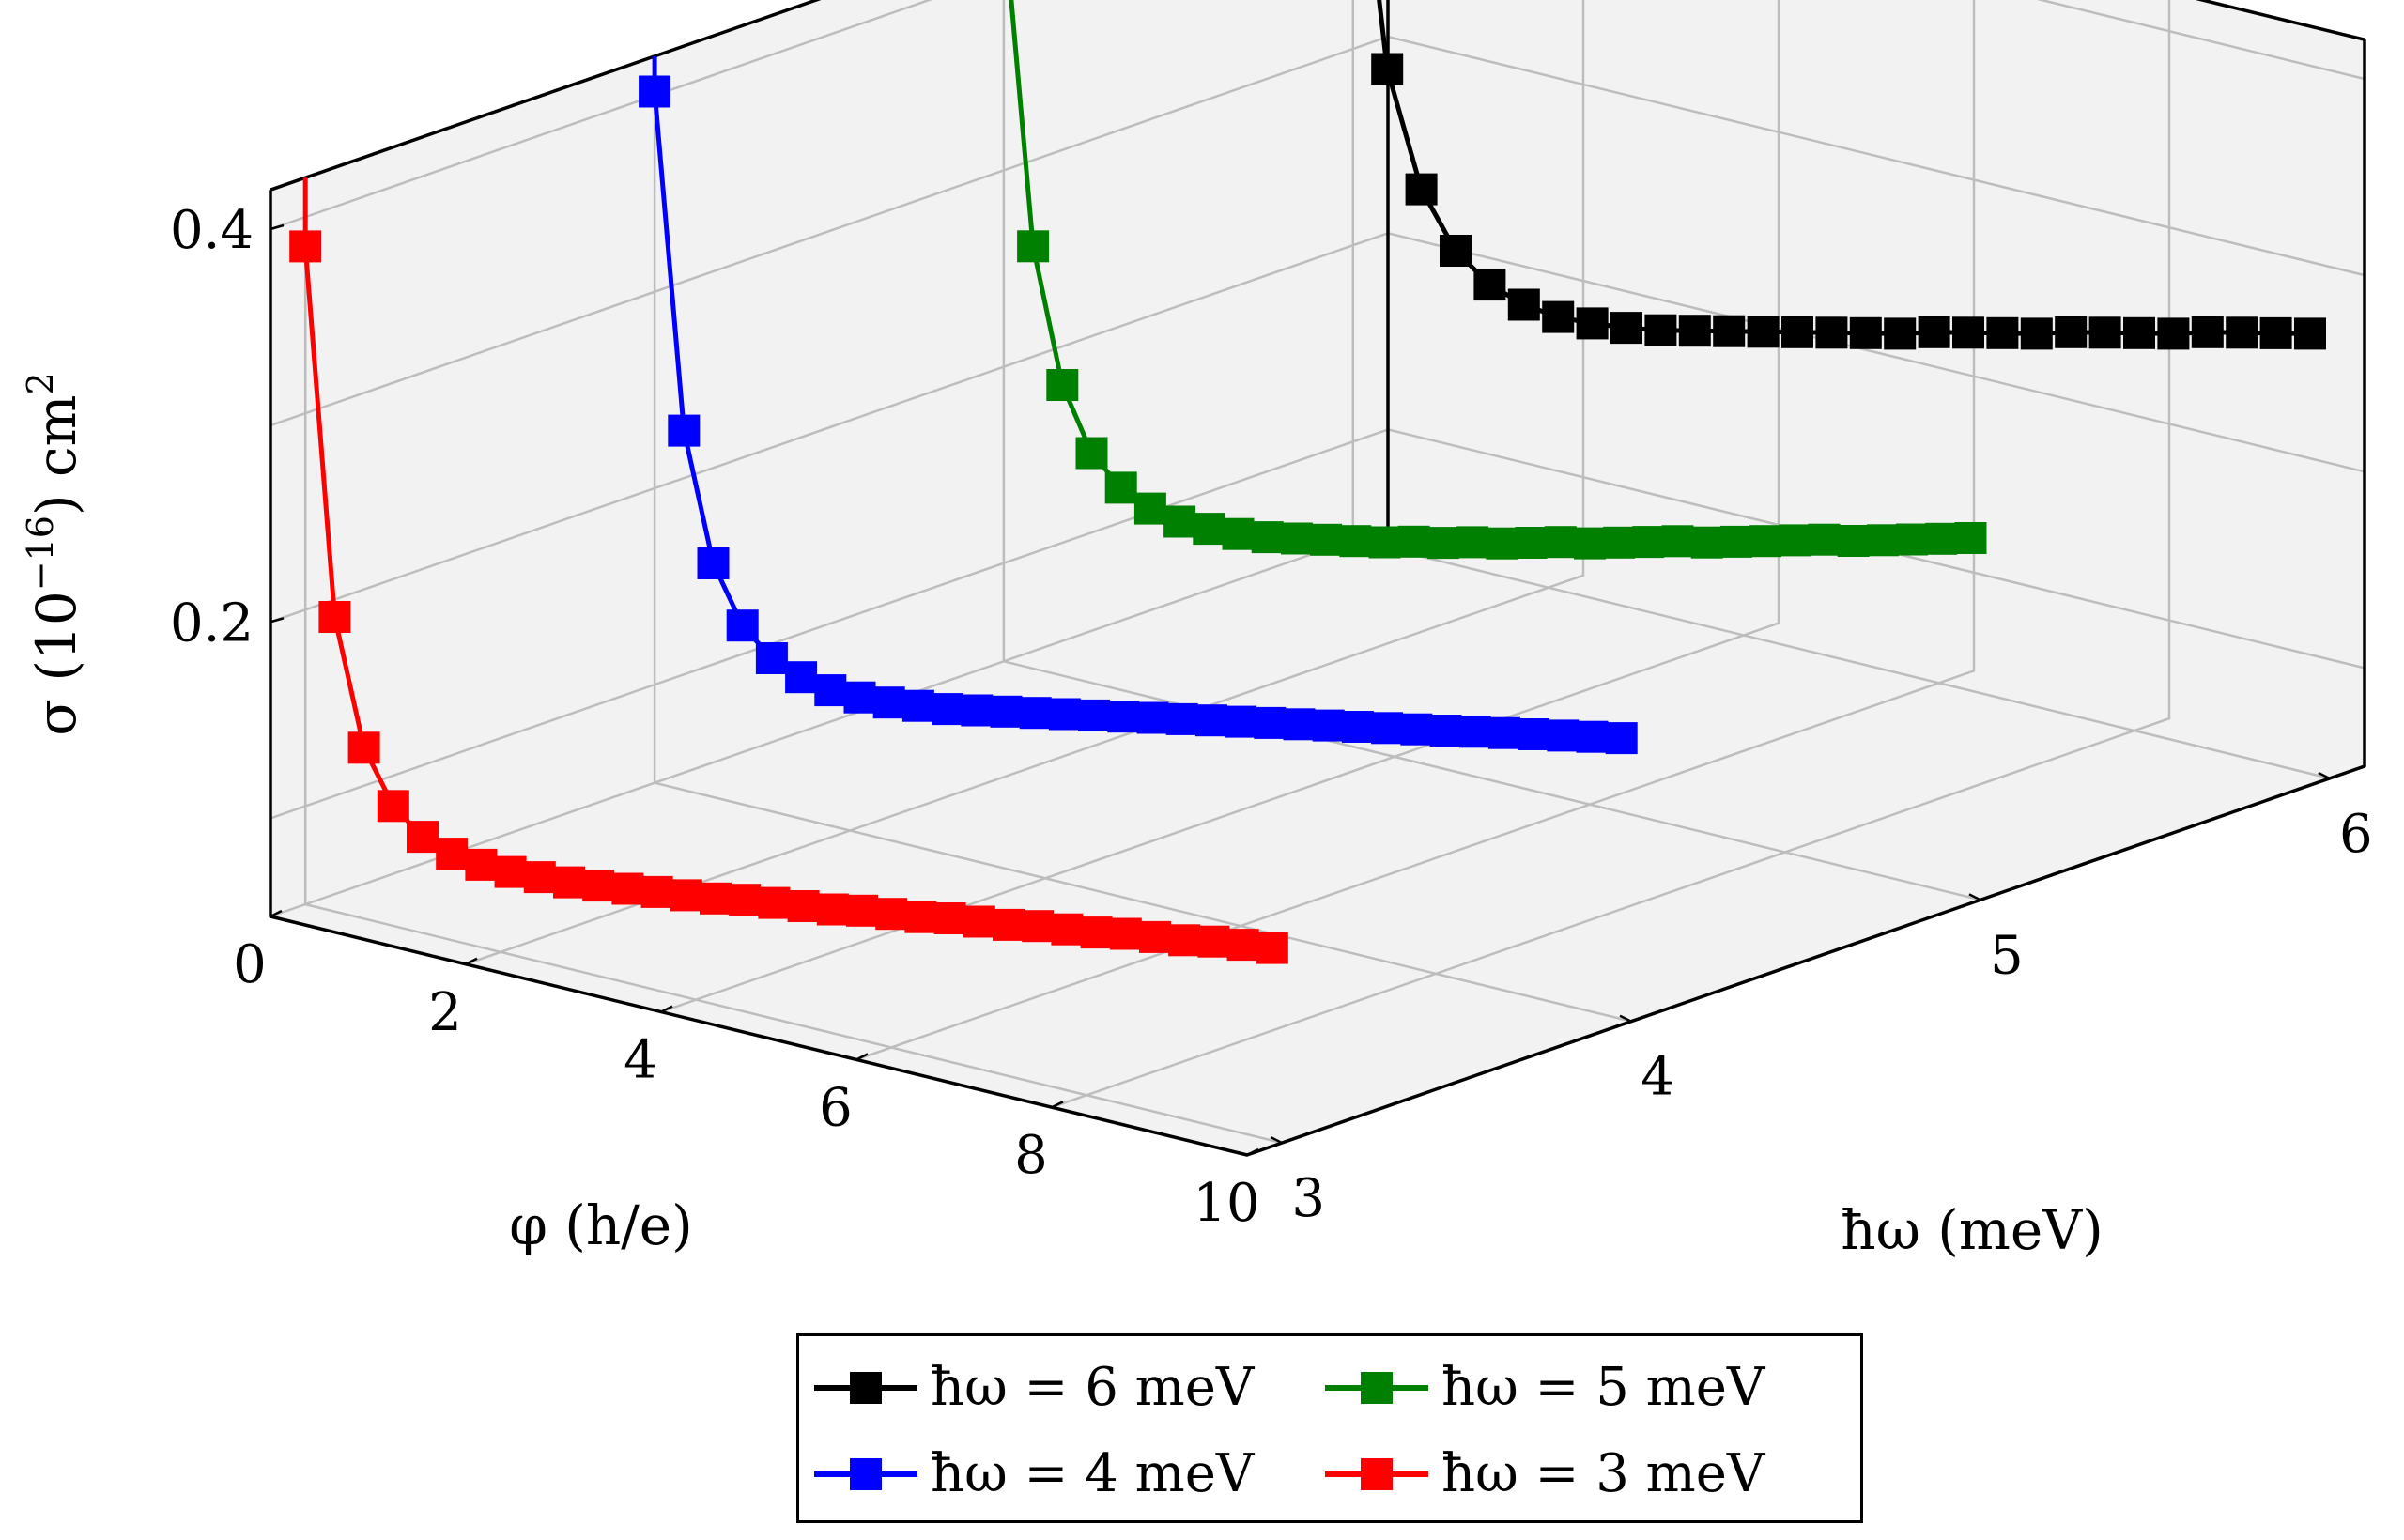 This screenshot has width=2404, height=1540. What do you see at coordinates (56, 455) in the screenshot?
I see `z-axis-label-unit: ) cm` at bounding box center [56, 455].